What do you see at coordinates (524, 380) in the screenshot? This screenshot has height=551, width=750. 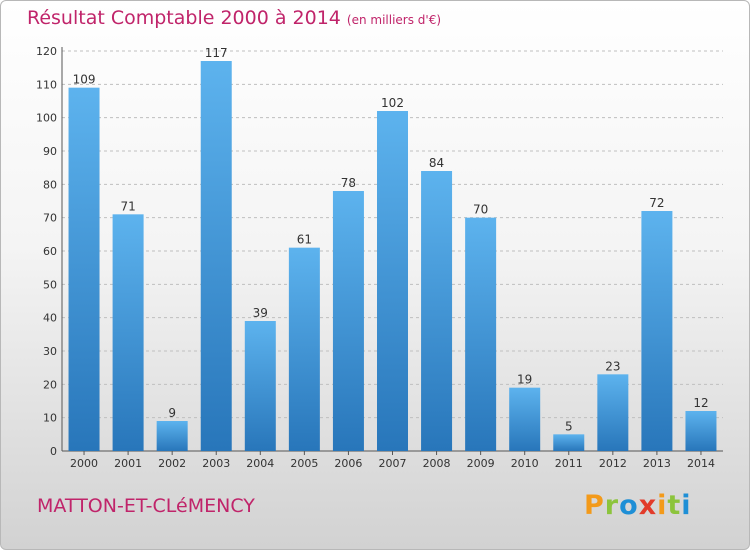 I see `bar-value-label: 19` at bounding box center [524, 380].